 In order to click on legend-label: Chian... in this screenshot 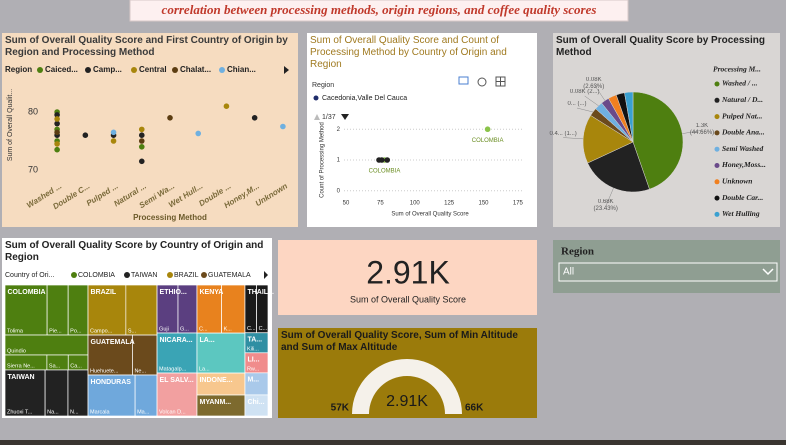, I will do `click(241, 69)`.